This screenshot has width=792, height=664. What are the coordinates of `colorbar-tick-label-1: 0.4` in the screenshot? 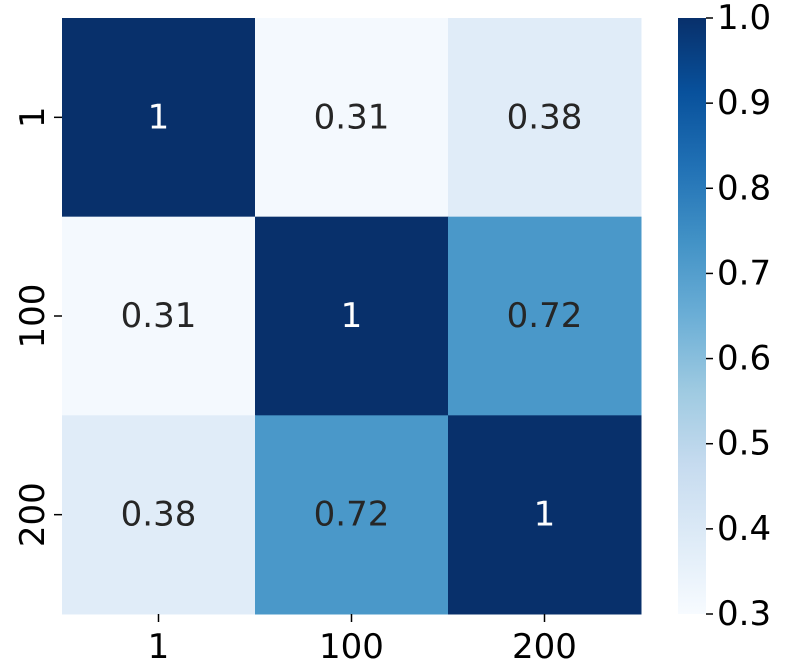 It's located at (744, 529).